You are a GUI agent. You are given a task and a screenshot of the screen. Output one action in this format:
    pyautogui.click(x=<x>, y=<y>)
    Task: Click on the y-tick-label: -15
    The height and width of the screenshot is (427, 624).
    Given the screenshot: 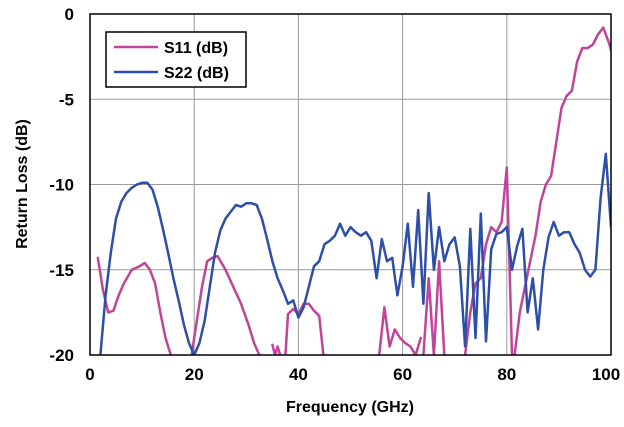 What is the action you would take?
    pyautogui.click(x=61, y=270)
    